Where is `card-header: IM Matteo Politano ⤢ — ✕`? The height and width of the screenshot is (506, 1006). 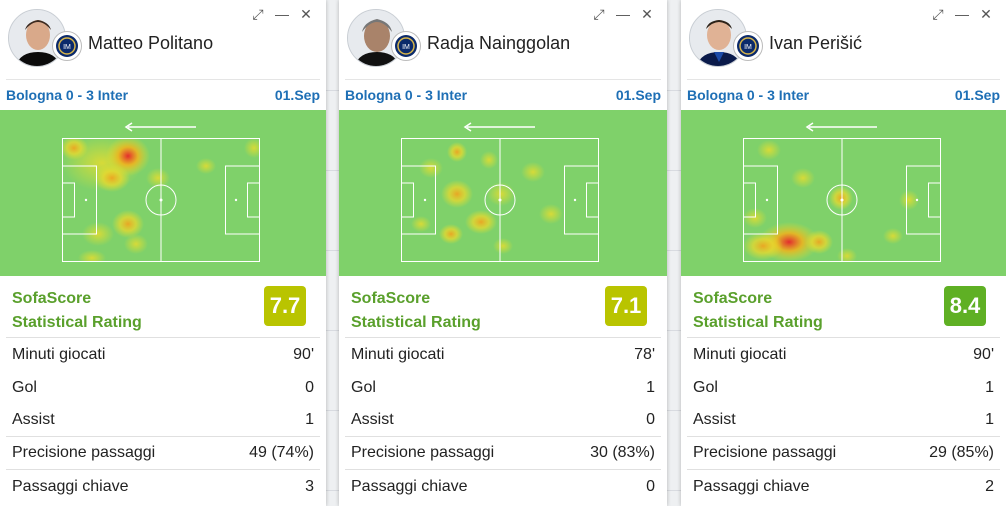 card-header: IM Matteo Politano ⤢ — ✕ is located at coordinates (163, 40).